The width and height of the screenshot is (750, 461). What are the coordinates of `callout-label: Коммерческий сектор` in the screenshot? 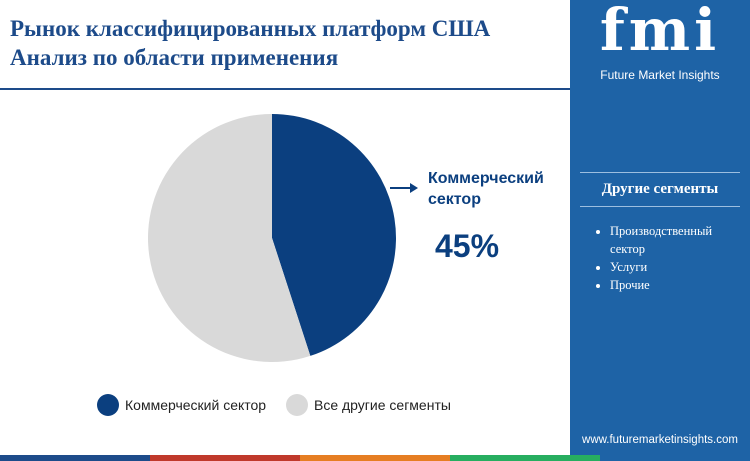 It's located at (486, 189).